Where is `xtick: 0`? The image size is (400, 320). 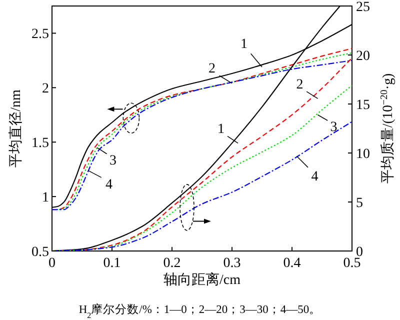
xtick: 0 is located at coordinates (52, 263).